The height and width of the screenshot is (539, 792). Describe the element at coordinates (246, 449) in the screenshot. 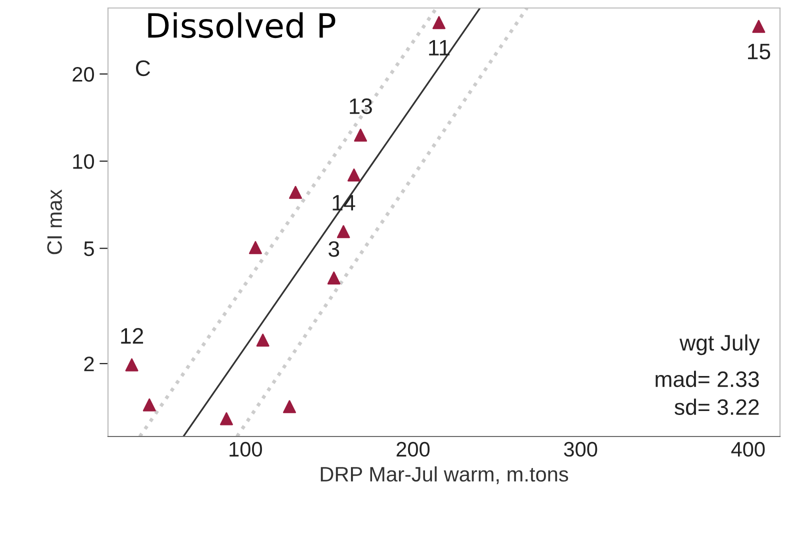

I see `x-tick-label: 100` at that location.